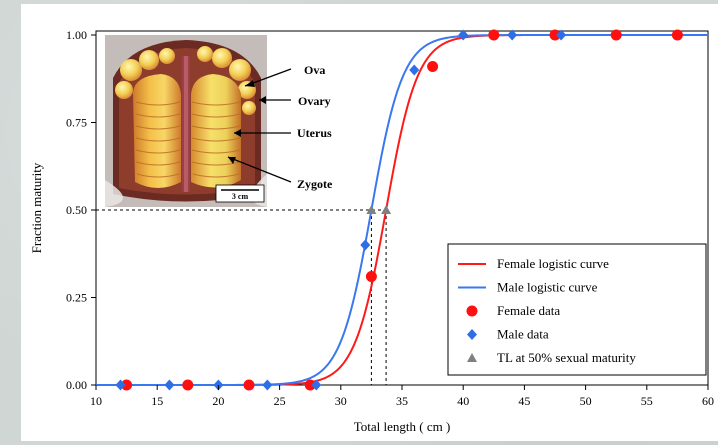 This screenshot has width=718, height=445. I want to click on x-tick-label: 35, so click(402, 401).